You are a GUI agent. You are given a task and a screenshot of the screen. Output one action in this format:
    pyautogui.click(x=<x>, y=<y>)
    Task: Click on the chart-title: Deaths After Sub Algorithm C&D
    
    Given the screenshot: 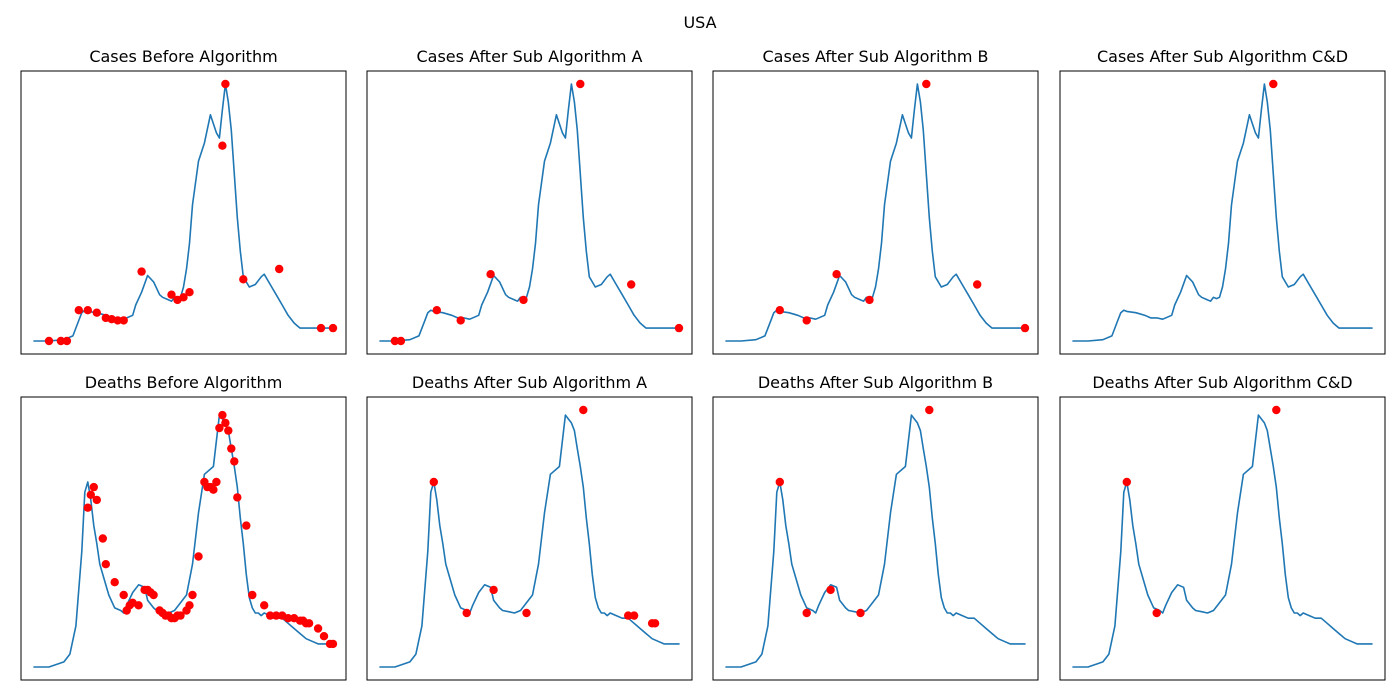 What is the action you would take?
    pyautogui.click(x=1222, y=382)
    